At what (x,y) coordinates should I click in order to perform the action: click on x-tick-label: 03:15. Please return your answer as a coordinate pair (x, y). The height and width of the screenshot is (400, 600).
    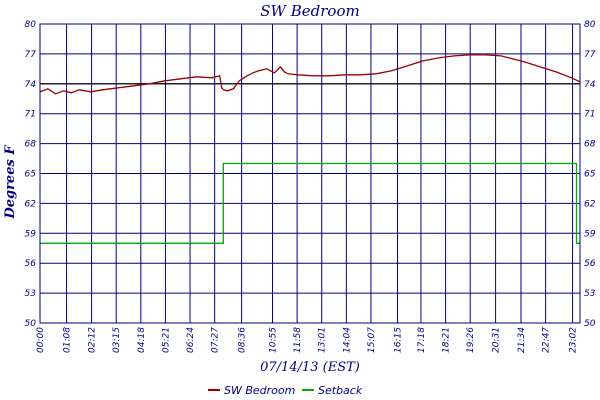
    Looking at the image, I should click on (117, 340).